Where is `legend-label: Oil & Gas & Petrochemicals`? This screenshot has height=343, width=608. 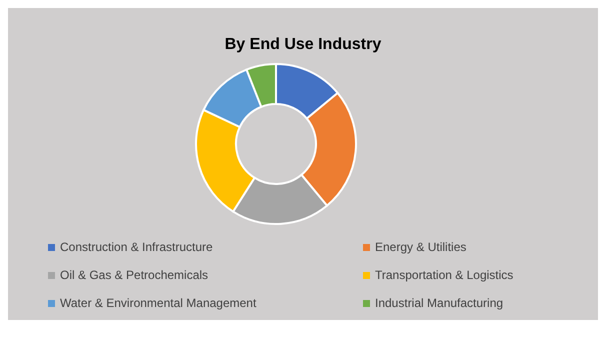 legend-label: Oil & Gas & Petrochemicals is located at coordinates (134, 275).